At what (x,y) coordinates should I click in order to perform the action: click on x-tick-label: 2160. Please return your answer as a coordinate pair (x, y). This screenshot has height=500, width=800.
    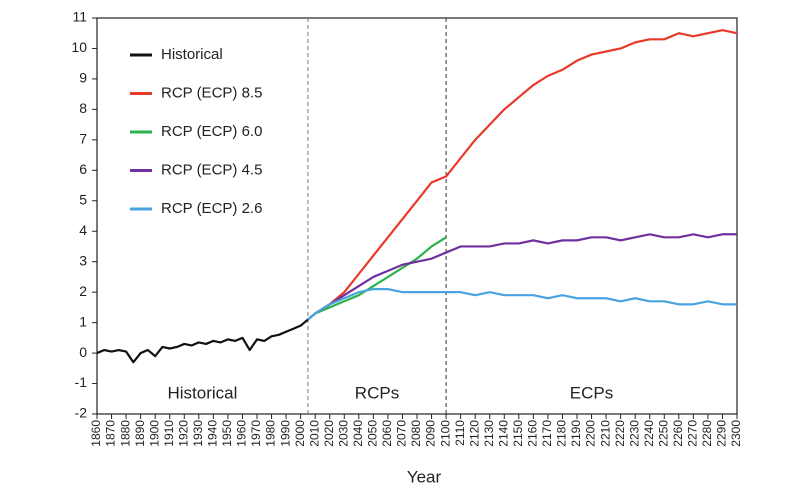
    Looking at the image, I should click on (533, 433).